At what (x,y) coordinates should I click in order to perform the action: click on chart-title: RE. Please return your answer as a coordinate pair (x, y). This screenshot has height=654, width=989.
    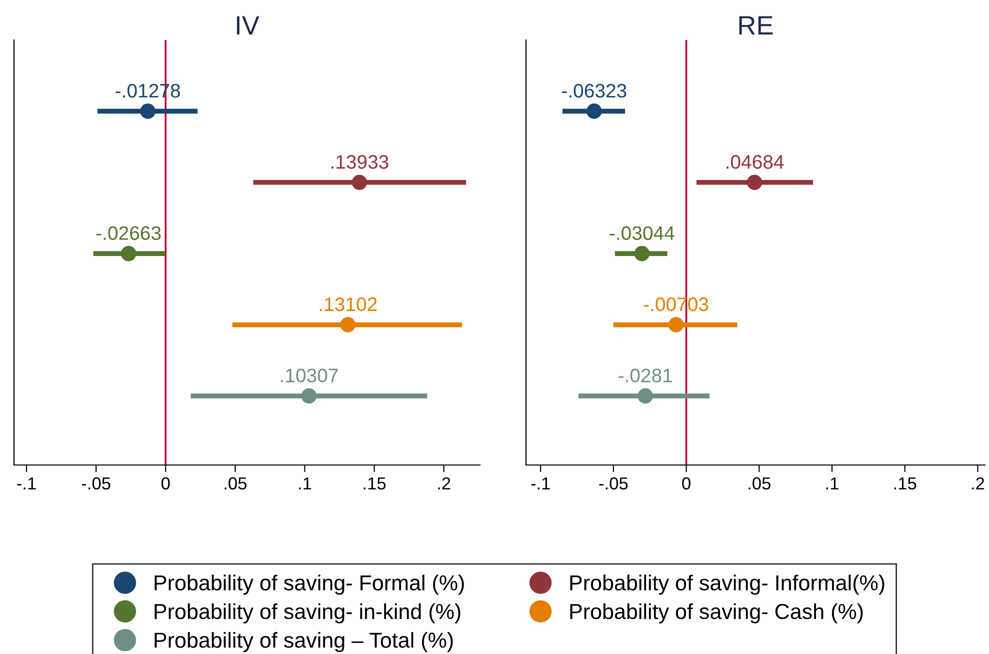
    Looking at the image, I should click on (756, 25).